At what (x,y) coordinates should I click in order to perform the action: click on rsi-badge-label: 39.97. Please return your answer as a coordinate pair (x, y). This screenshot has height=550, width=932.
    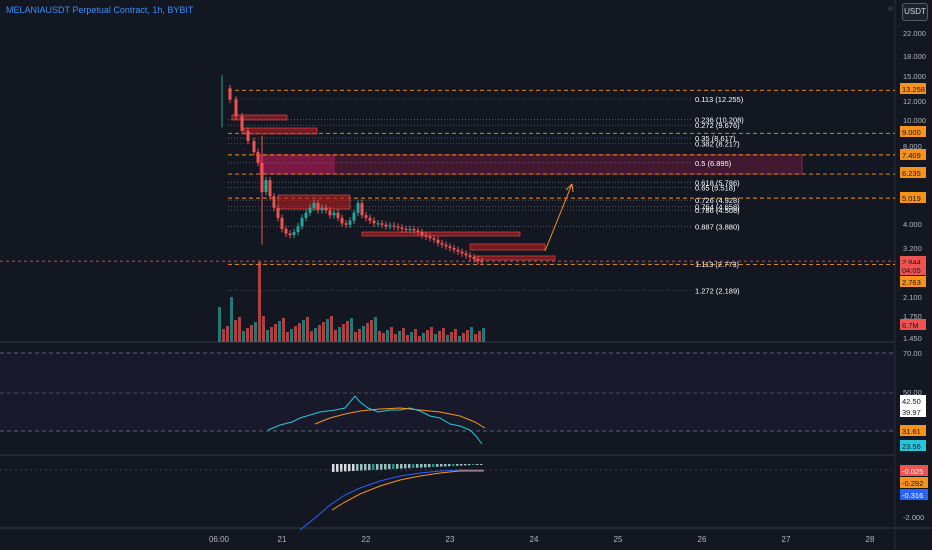
    Looking at the image, I should click on (911, 412).